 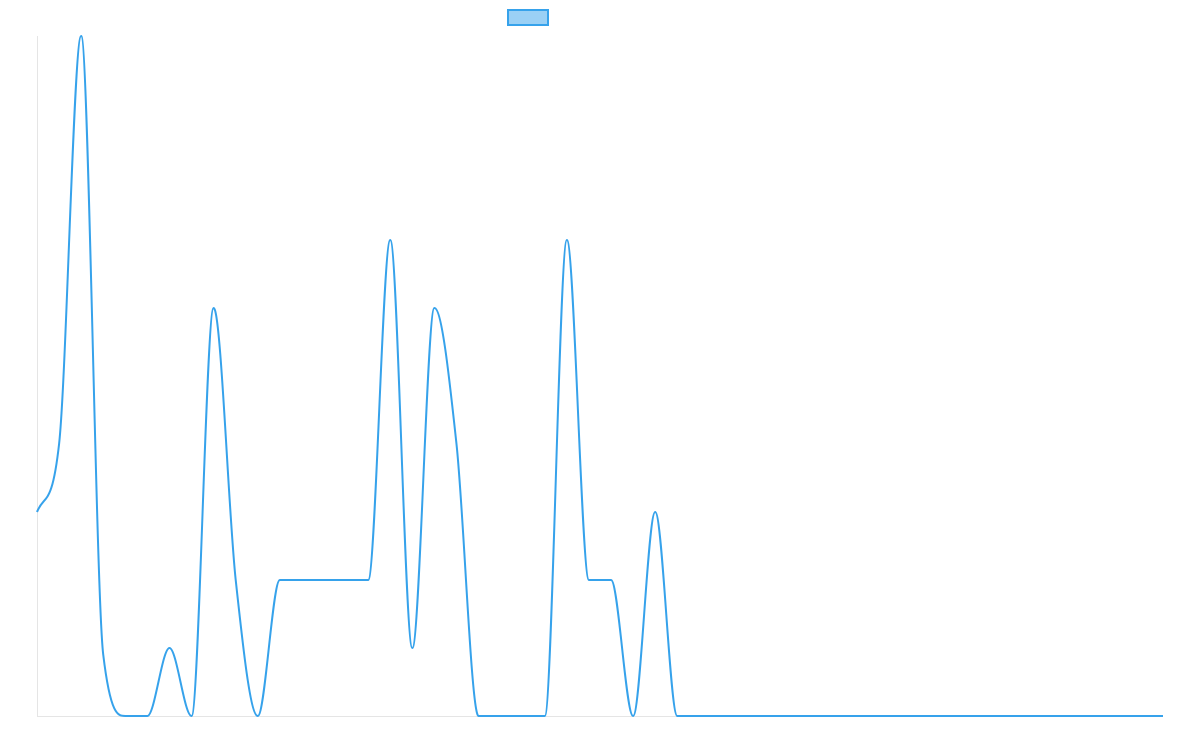 I want to click on legend-swatch, so click(x=528, y=17).